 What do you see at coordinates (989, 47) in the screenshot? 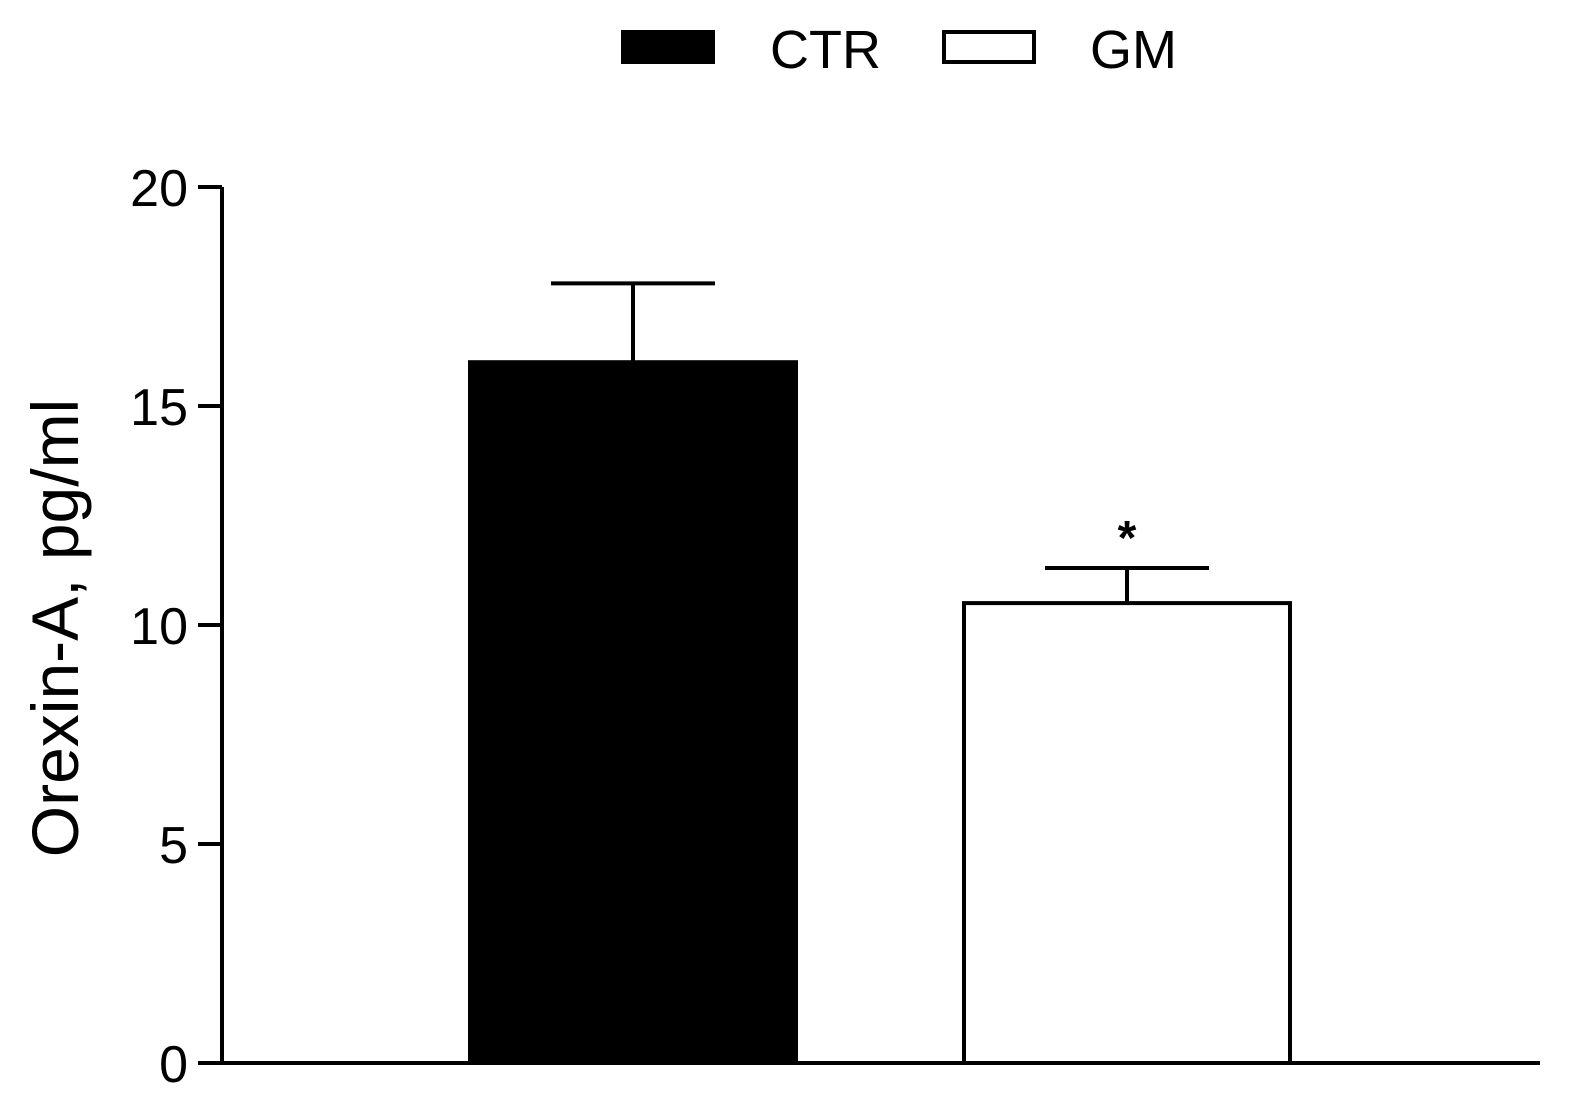
I see `legend-swatch-gm` at bounding box center [989, 47].